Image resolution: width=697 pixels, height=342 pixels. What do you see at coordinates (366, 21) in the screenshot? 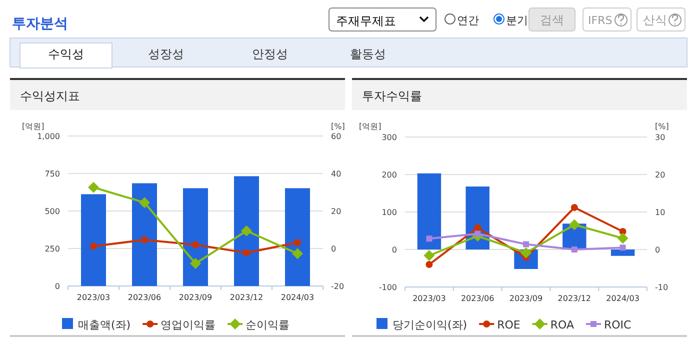
I see `text: 주재무제표` at bounding box center [366, 21].